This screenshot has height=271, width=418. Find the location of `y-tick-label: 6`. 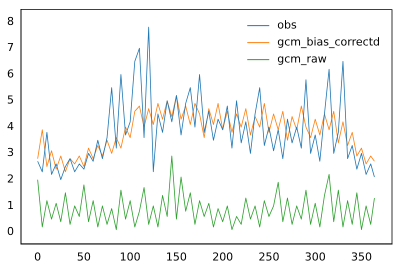

y-tick-label: 6 is located at coordinates (10, 73).